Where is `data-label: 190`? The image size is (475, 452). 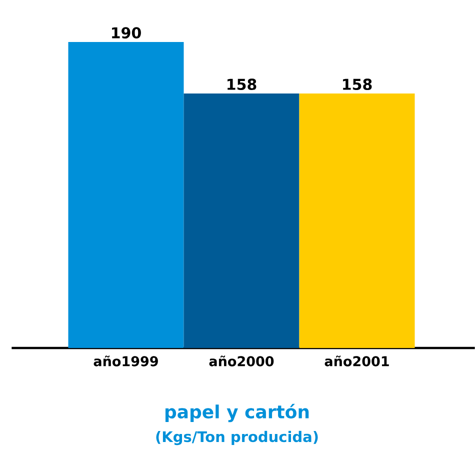 data-label: 190 is located at coordinates (126, 32).